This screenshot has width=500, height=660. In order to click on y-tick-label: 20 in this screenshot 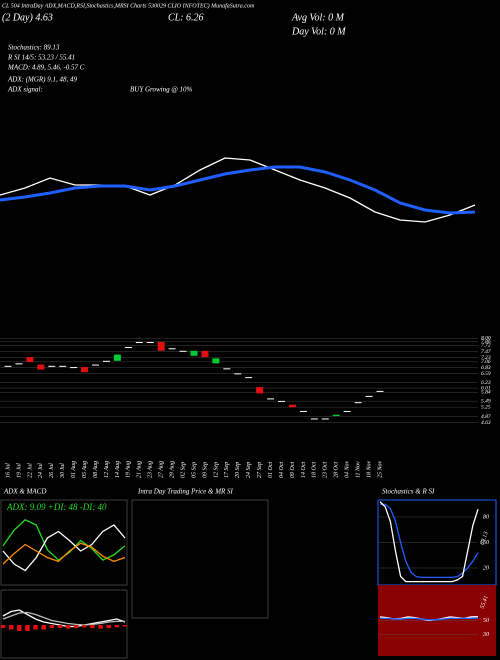, I will do `click(486, 568)`.